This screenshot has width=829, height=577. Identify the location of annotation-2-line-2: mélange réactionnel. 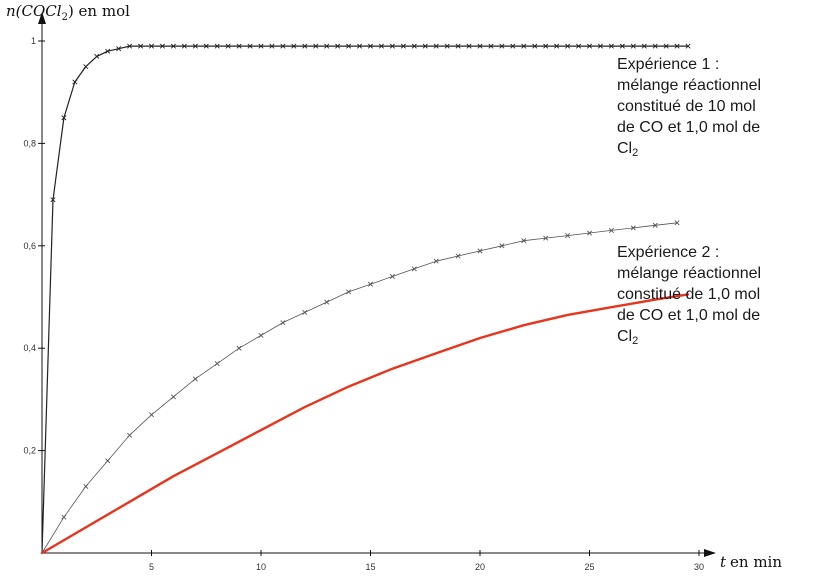
(689, 273).